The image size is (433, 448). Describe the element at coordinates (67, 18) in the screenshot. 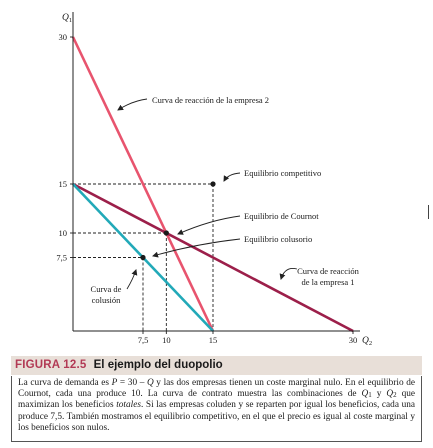

I see `y-axis-label: Q1` at that location.